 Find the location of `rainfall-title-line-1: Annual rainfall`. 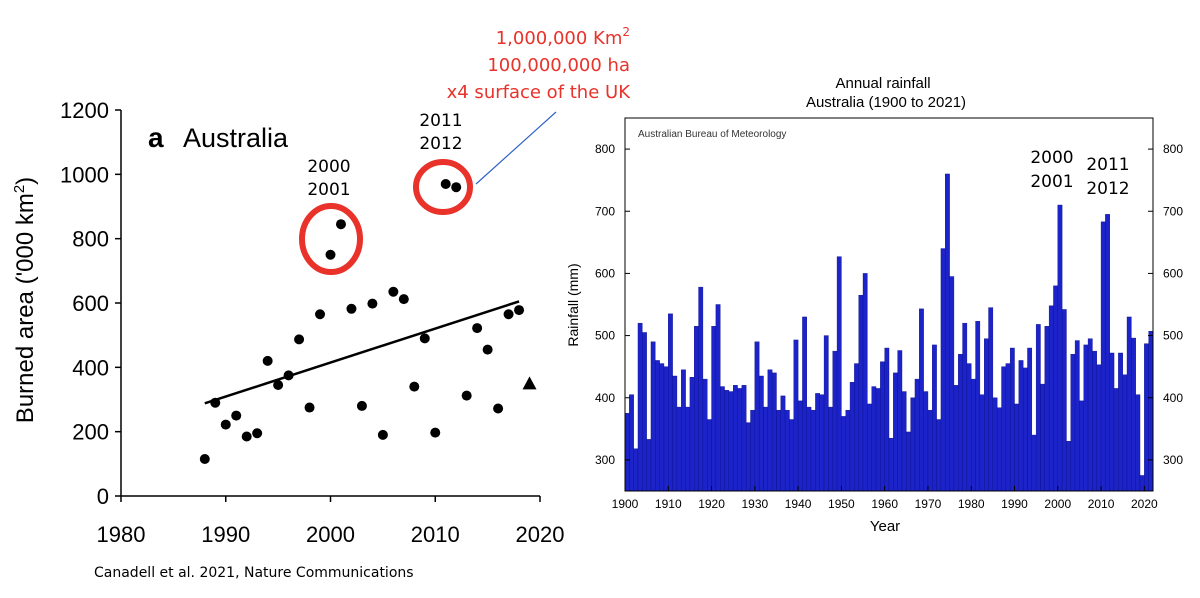

rainfall-title-line-1: Annual rainfall is located at coordinates (882, 83).